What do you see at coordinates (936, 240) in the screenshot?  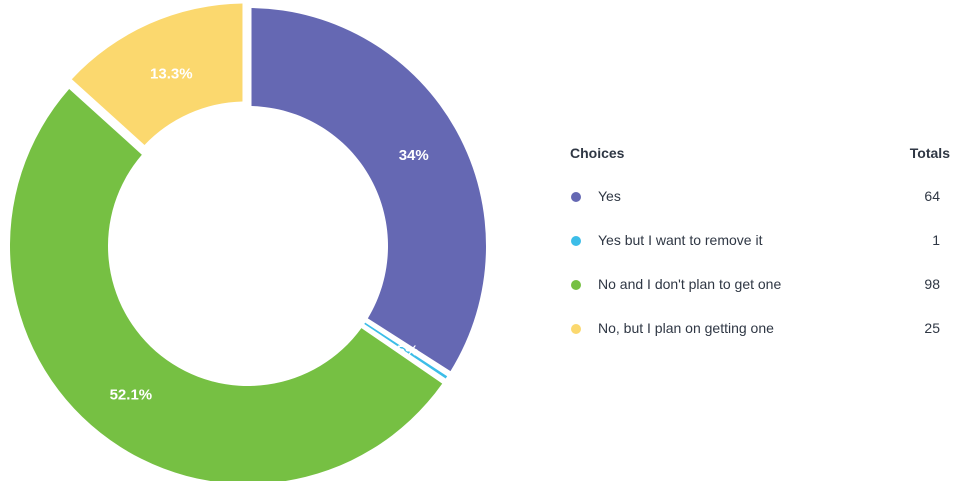 I see `legend-total-yes-remove: 1` at bounding box center [936, 240].